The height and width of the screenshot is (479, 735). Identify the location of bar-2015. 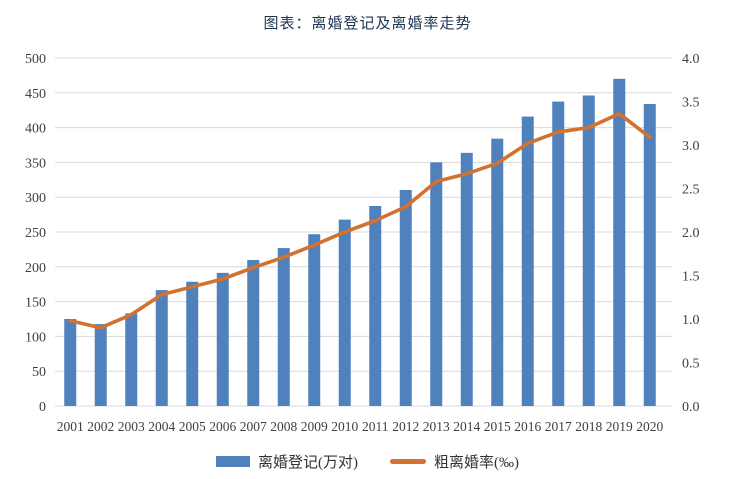
(497, 272).